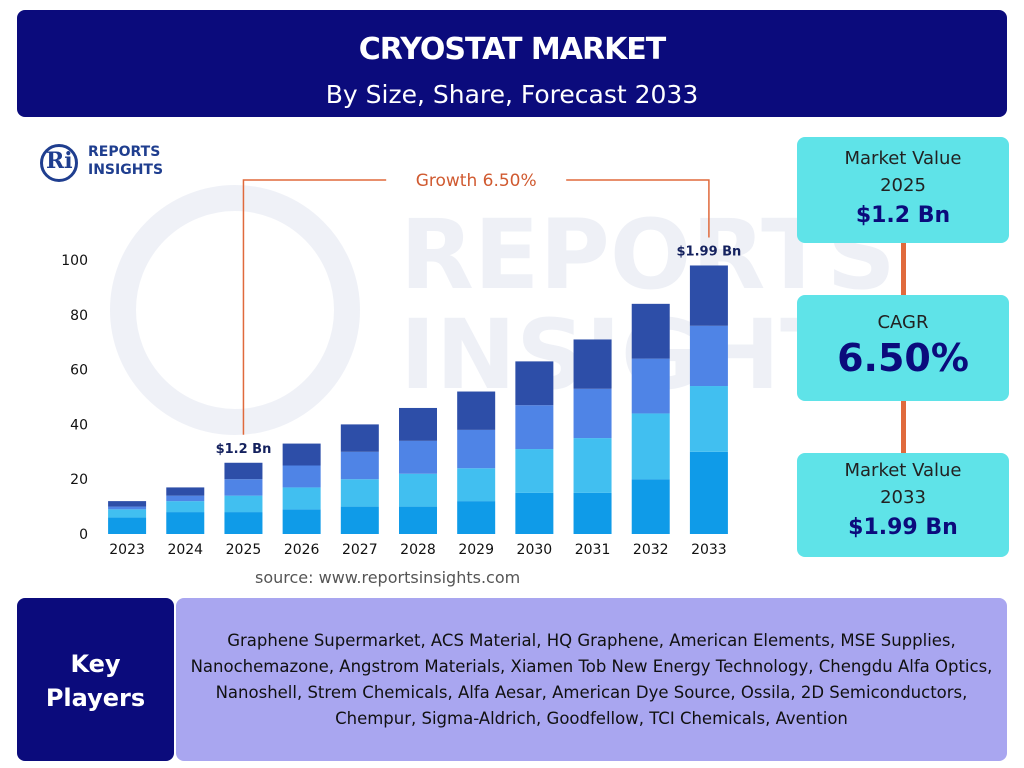 The height and width of the screenshot is (768, 1024). Describe the element at coordinates (95, 679) in the screenshot. I see `key-players-heading: Key Players` at that location.